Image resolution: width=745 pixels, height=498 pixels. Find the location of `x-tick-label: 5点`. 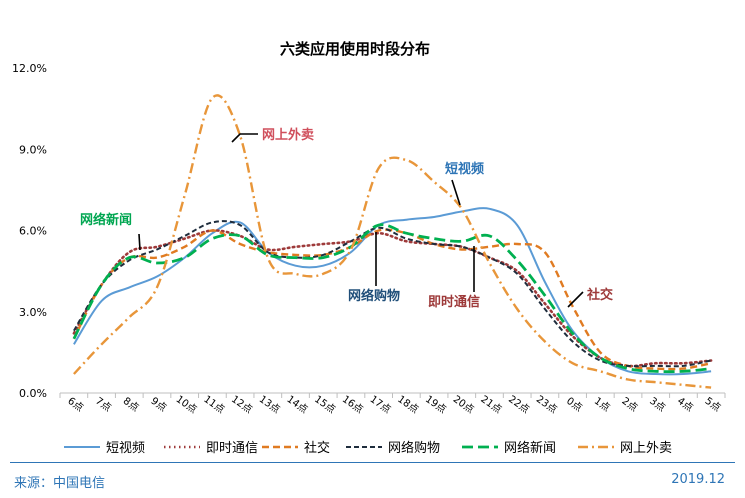

x-tick-label: 5点 is located at coordinates (713, 404).